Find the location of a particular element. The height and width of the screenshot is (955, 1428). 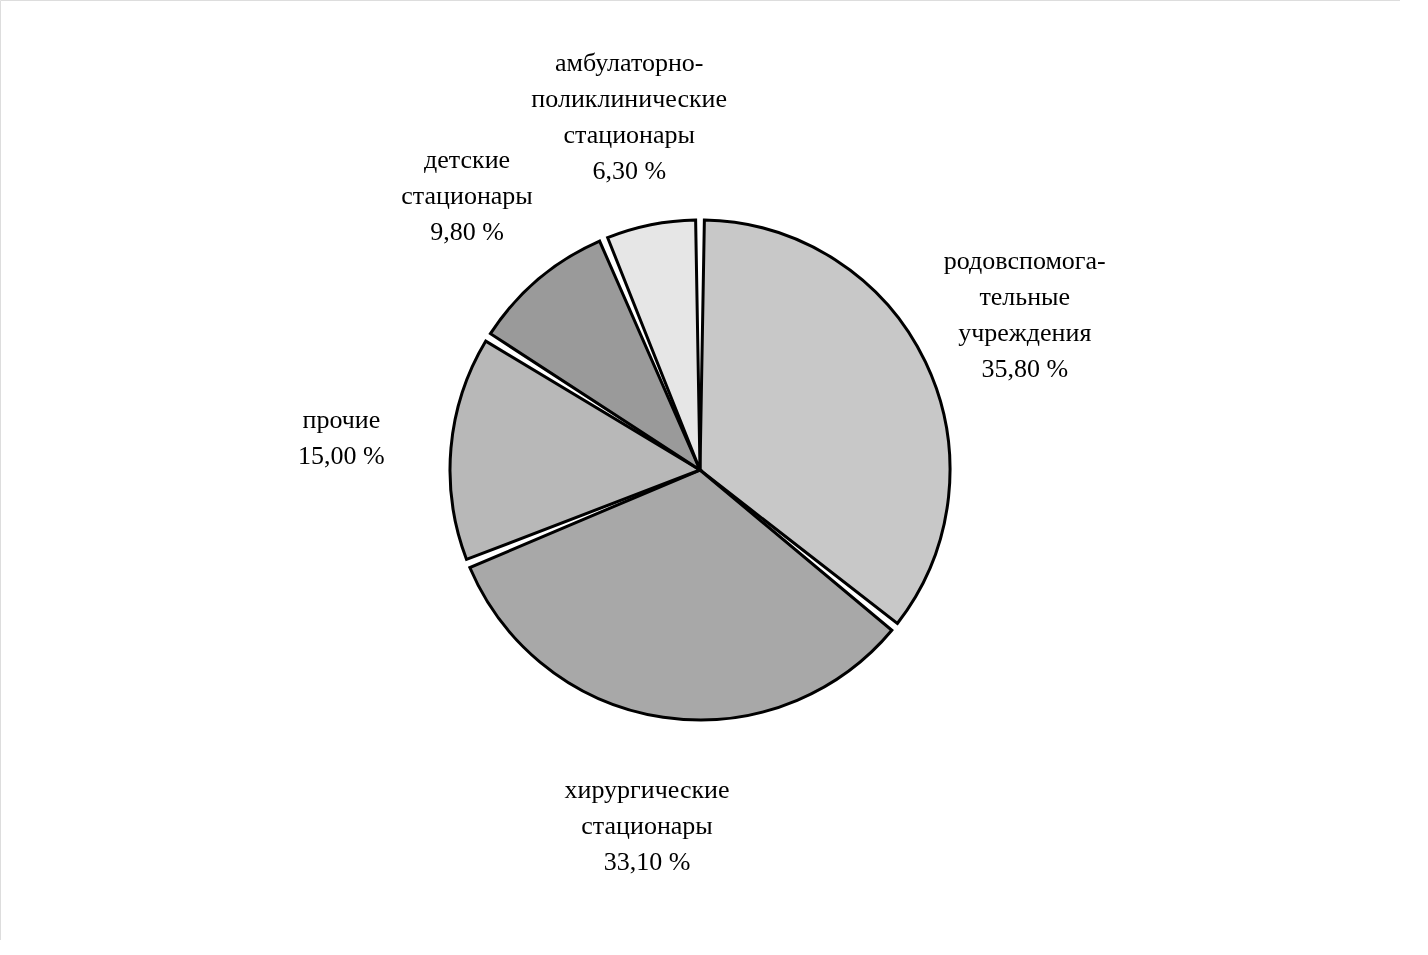

slice-label: прочие is located at coordinates (341, 420).